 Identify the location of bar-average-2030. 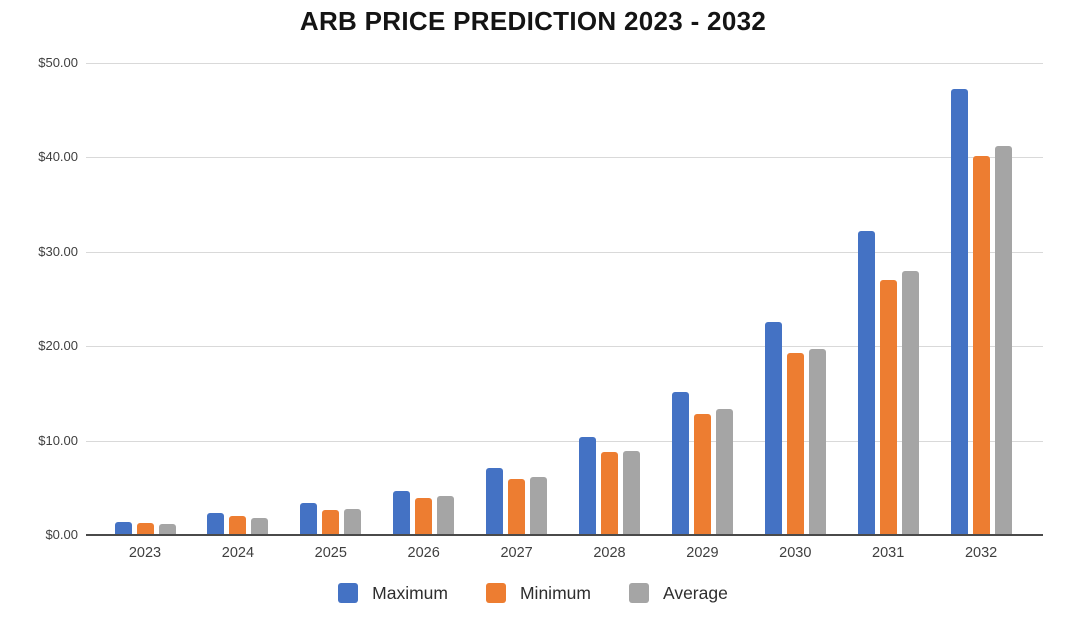
(817, 442).